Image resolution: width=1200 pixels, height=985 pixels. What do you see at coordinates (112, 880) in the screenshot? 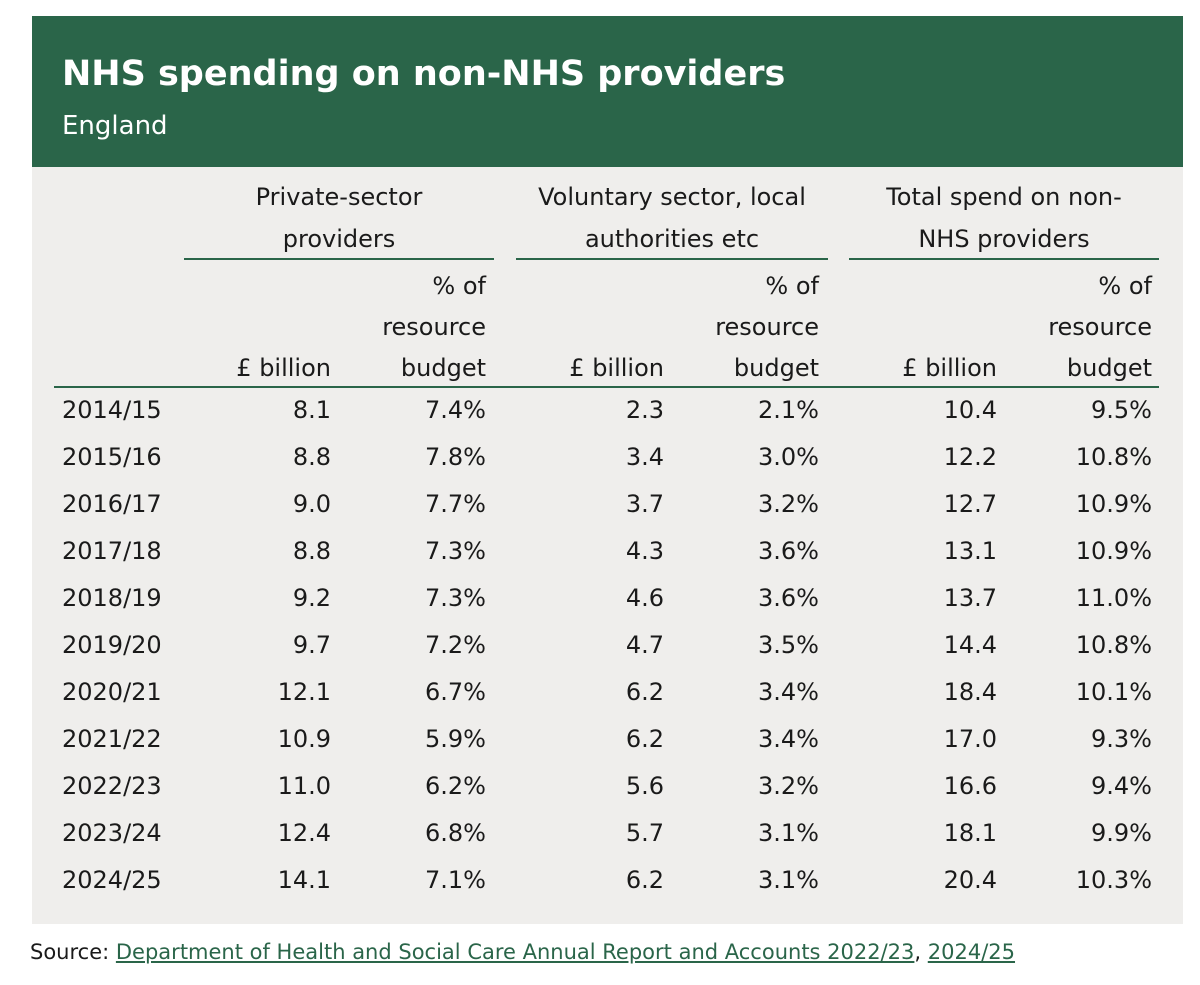
I see `year-cell: 2024/25` at bounding box center [112, 880].